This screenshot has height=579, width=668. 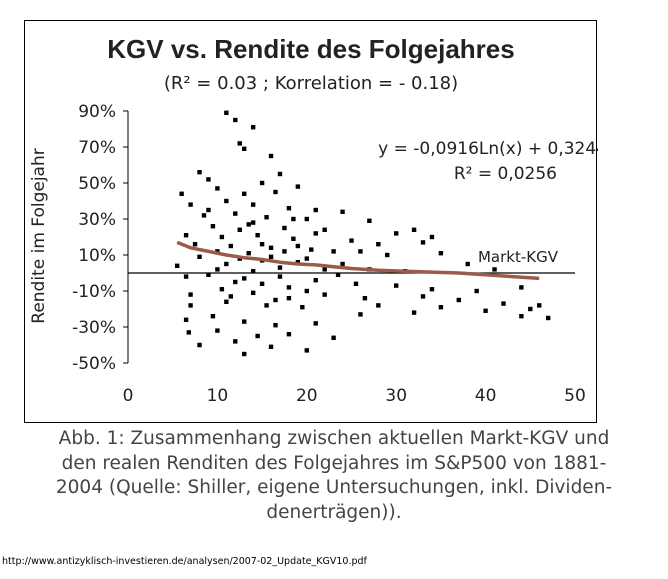 I want to click on y-axis-label: Rendite im Folgejahr, so click(x=39, y=235).